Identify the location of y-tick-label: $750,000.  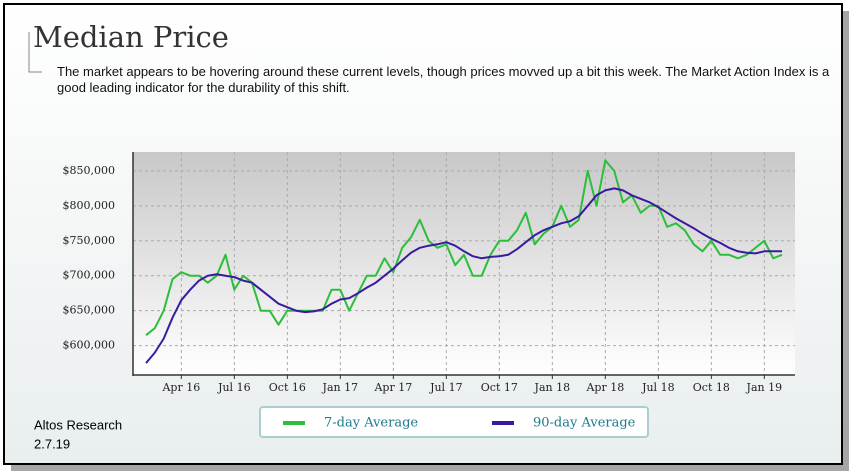
(89, 240).